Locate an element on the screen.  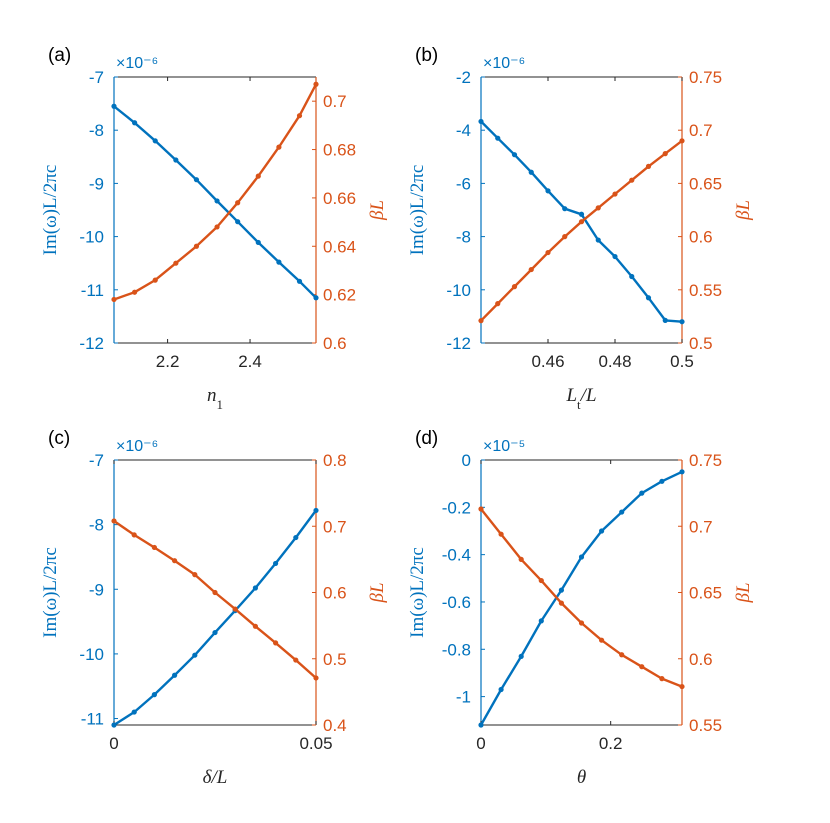
left-y-tick-label: -1 is located at coordinates (463, 697).